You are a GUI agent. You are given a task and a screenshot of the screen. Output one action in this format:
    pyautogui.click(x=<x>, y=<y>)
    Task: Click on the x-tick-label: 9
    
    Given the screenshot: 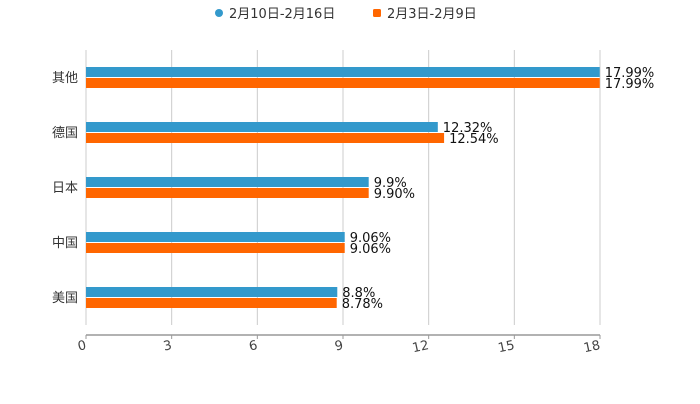 What is the action you would take?
    pyautogui.click(x=338, y=346)
    